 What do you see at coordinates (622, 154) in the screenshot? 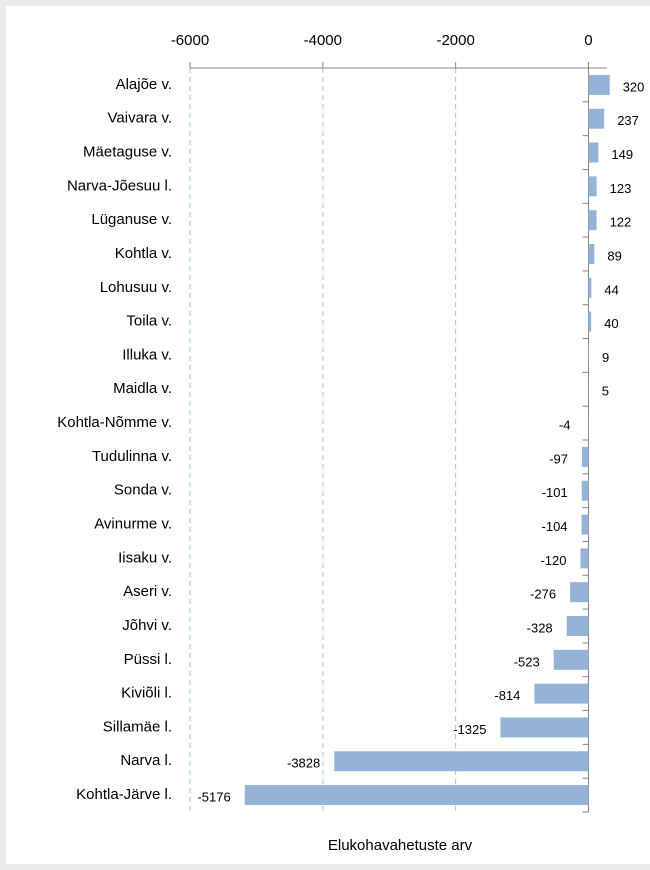
I see `data-label: 149` at bounding box center [622, 154].